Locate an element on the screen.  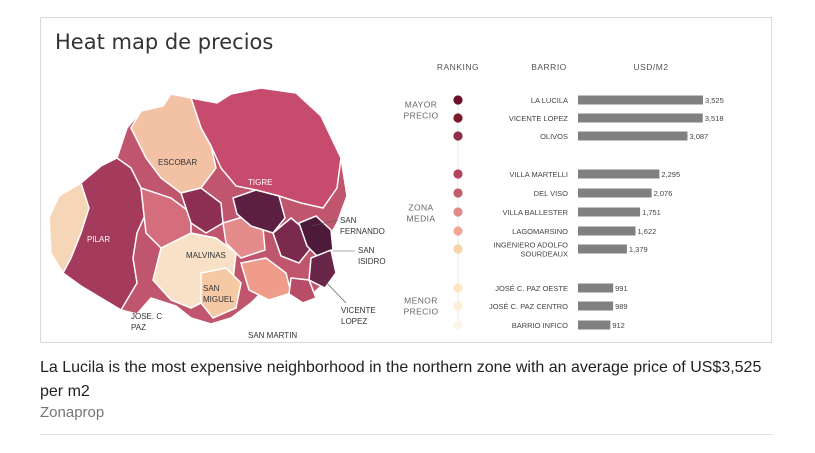
map-label-tigre: TIGRE is located at coordinates (260, 182).